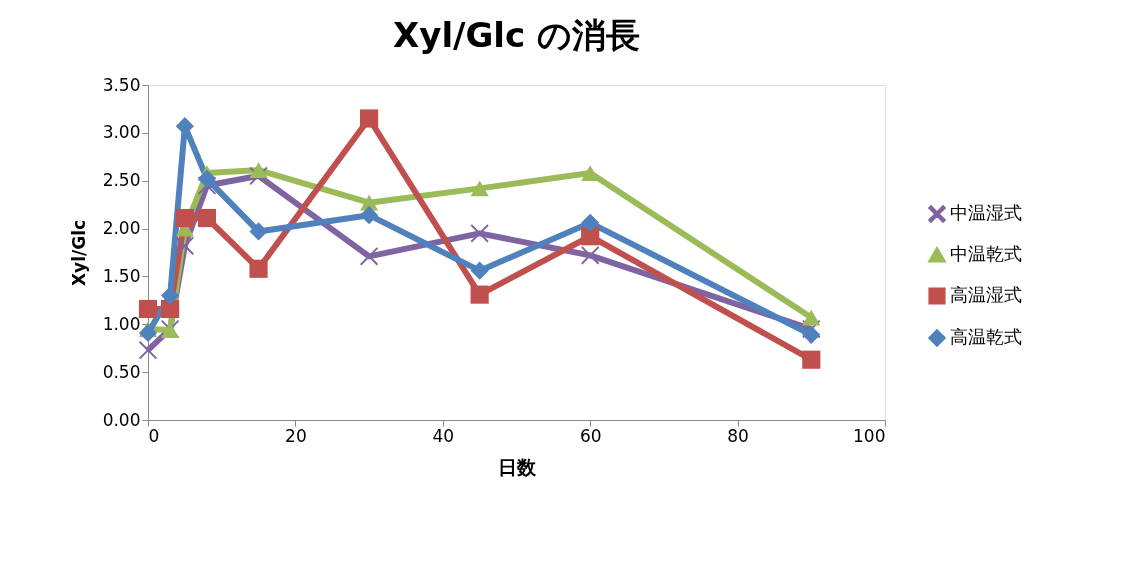  Describe the element at coordinates (869, 435) in the screenshot. I see `x-tick-label: 100` at that location.